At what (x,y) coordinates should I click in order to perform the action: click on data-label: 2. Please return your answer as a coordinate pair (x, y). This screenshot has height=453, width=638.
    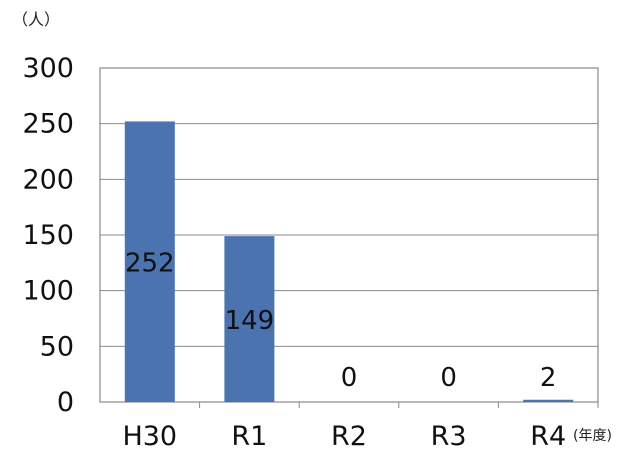
    Looking at the image, I should click on (548, 378).